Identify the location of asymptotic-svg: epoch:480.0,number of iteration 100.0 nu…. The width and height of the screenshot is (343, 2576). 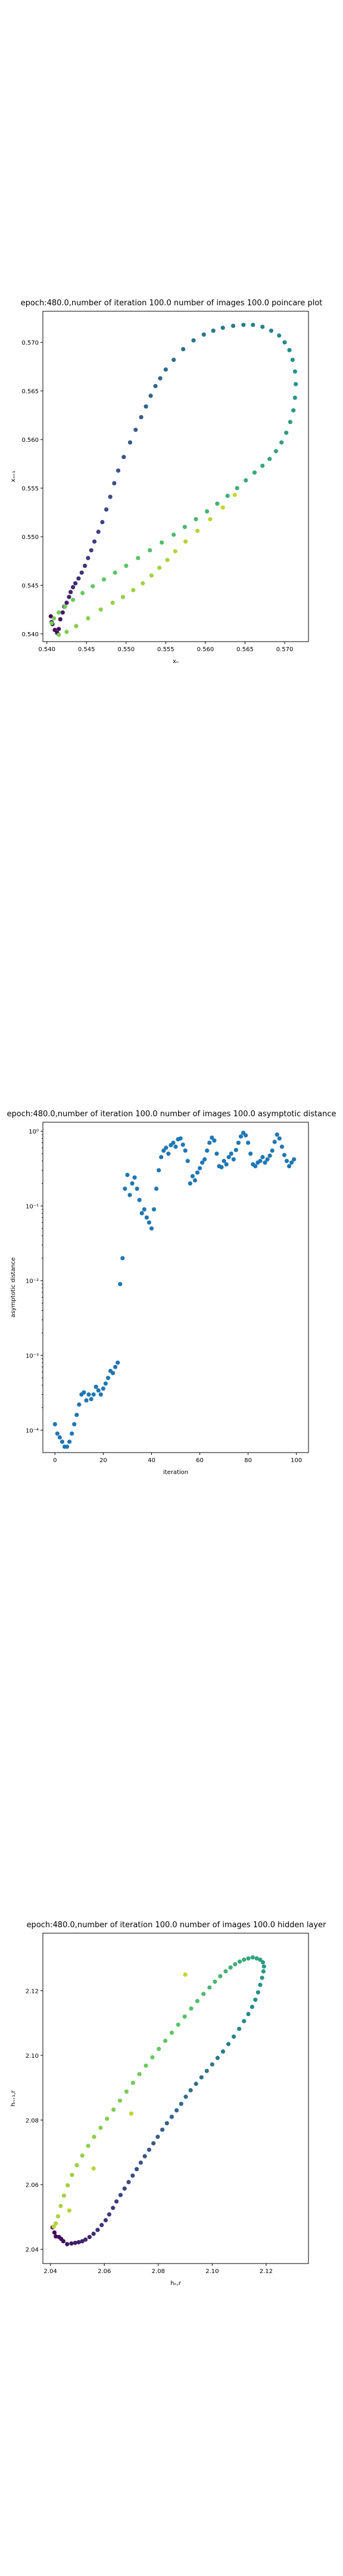
(171, 1293).